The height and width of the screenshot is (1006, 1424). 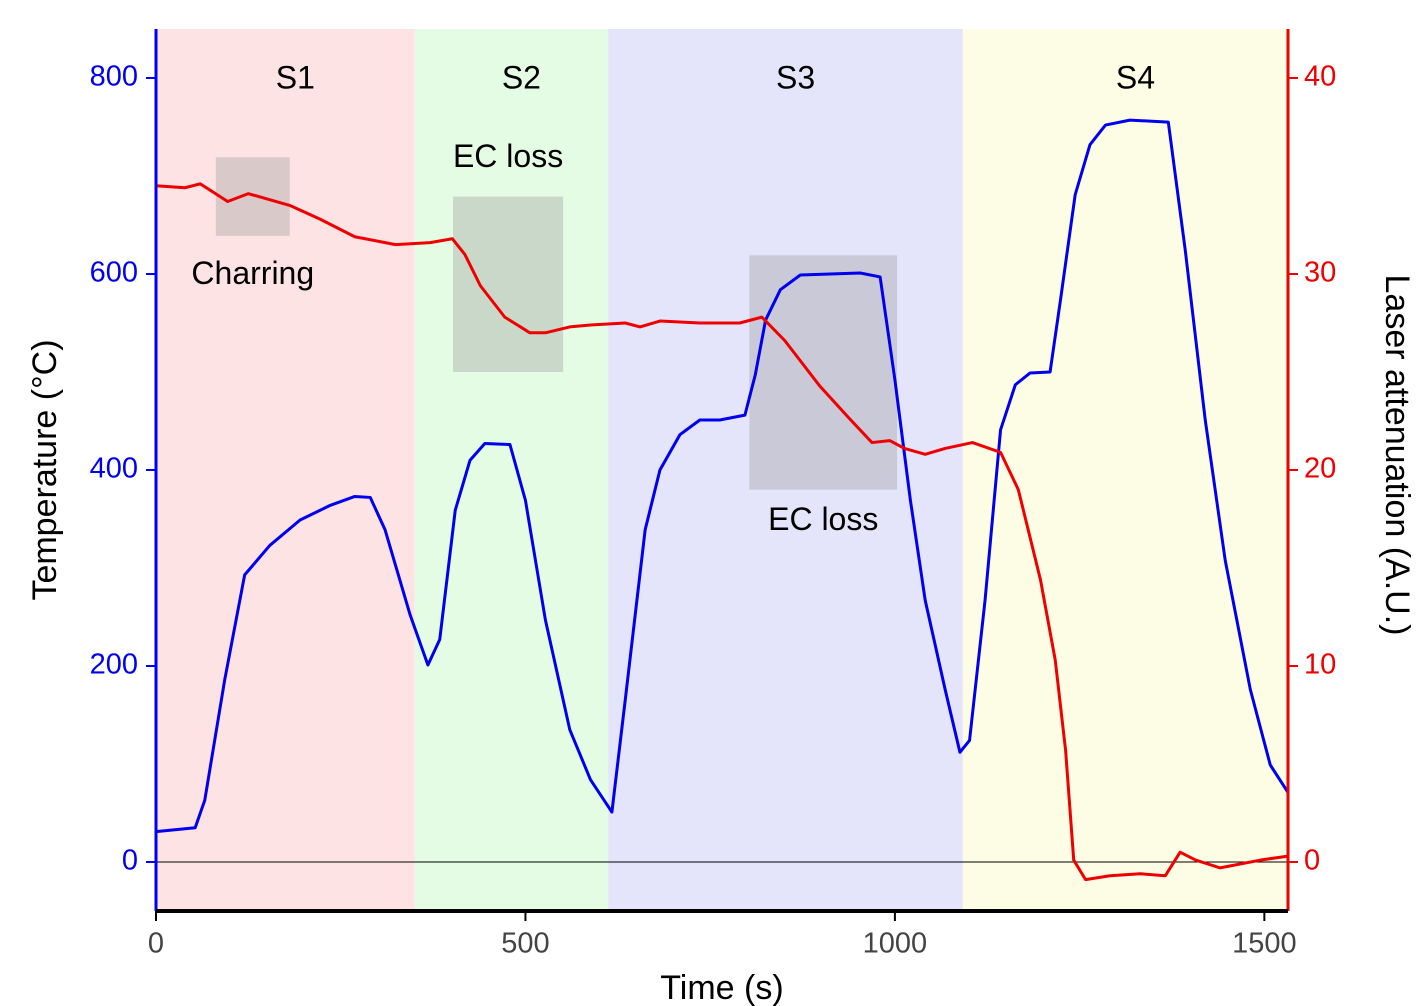 I want to click on annotation-label: Charring, so click(x=252, y=273).